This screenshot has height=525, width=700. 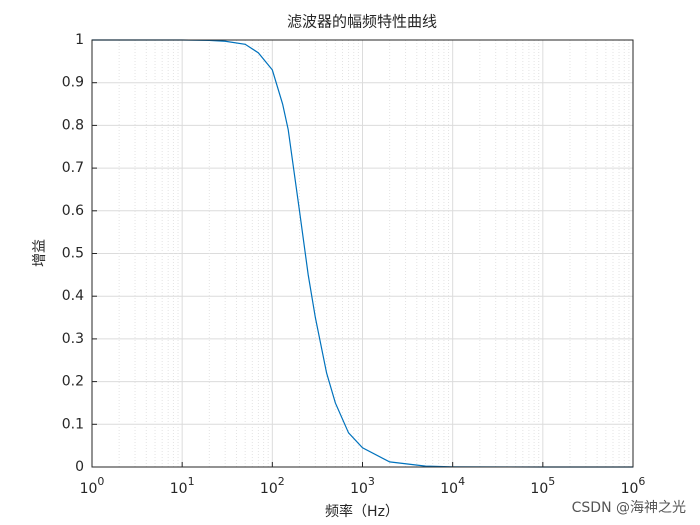 What do you see at coordinates (362, 22) in the screenshot?
I see `chart-title: 滤波器的幅频特性曲线` at bounding box center [362, 22].